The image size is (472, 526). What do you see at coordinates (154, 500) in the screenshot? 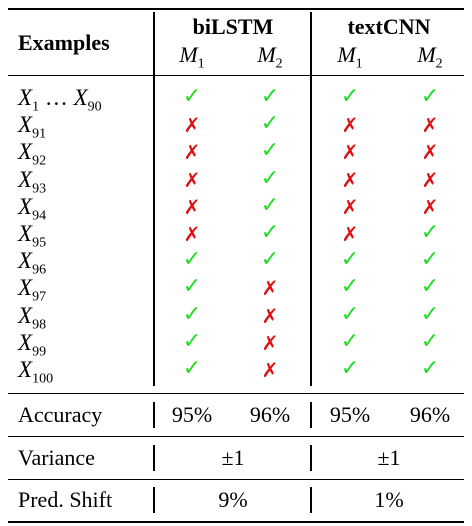
I see `column-divider-1-shift` at bounding box center [154, 500].